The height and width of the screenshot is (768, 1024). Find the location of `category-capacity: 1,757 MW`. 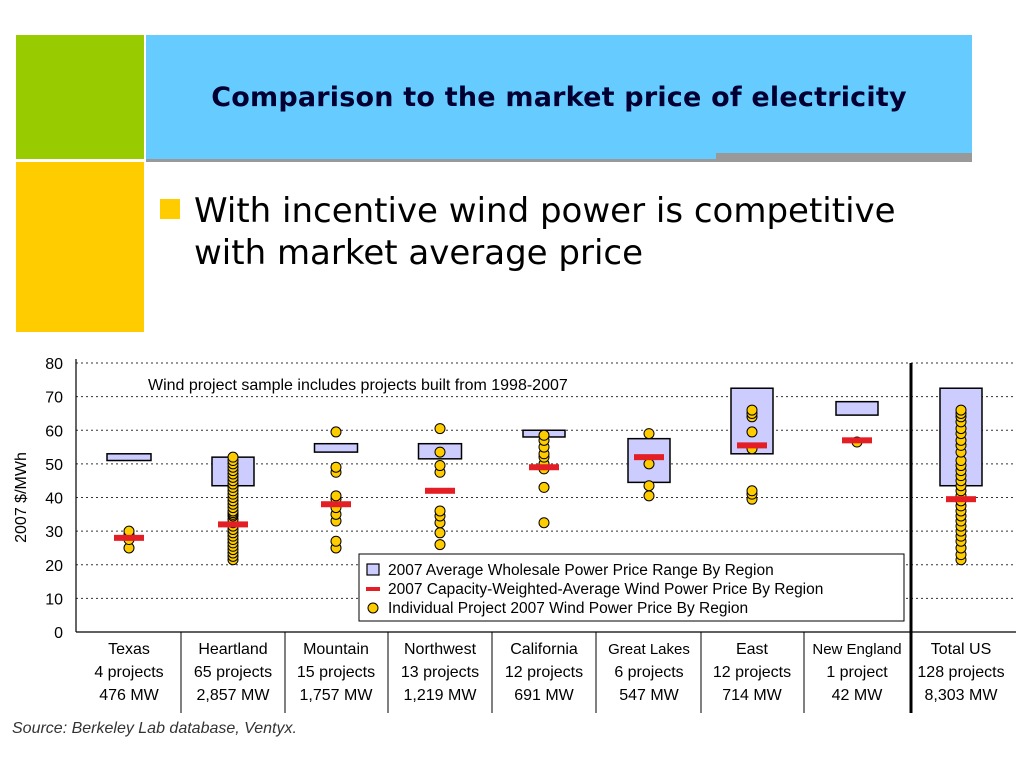

category-capacity: 1,757 MW is located at coordinates (337, 695).